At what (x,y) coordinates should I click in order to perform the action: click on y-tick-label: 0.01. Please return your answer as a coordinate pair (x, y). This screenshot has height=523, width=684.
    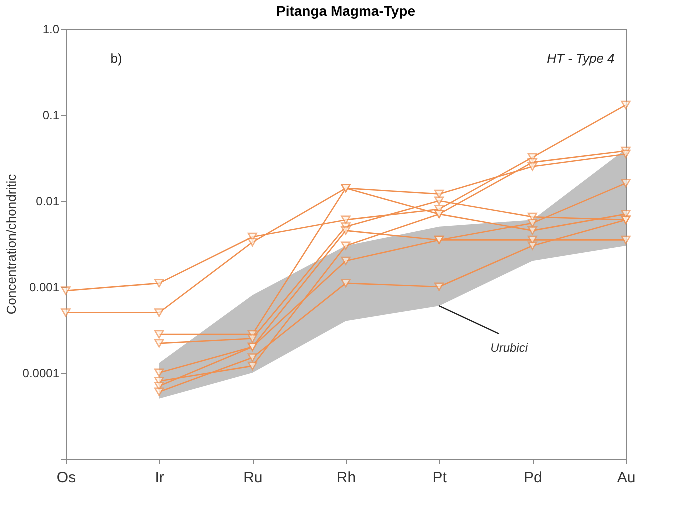
    Looking at the image, I should click on (48, 201).